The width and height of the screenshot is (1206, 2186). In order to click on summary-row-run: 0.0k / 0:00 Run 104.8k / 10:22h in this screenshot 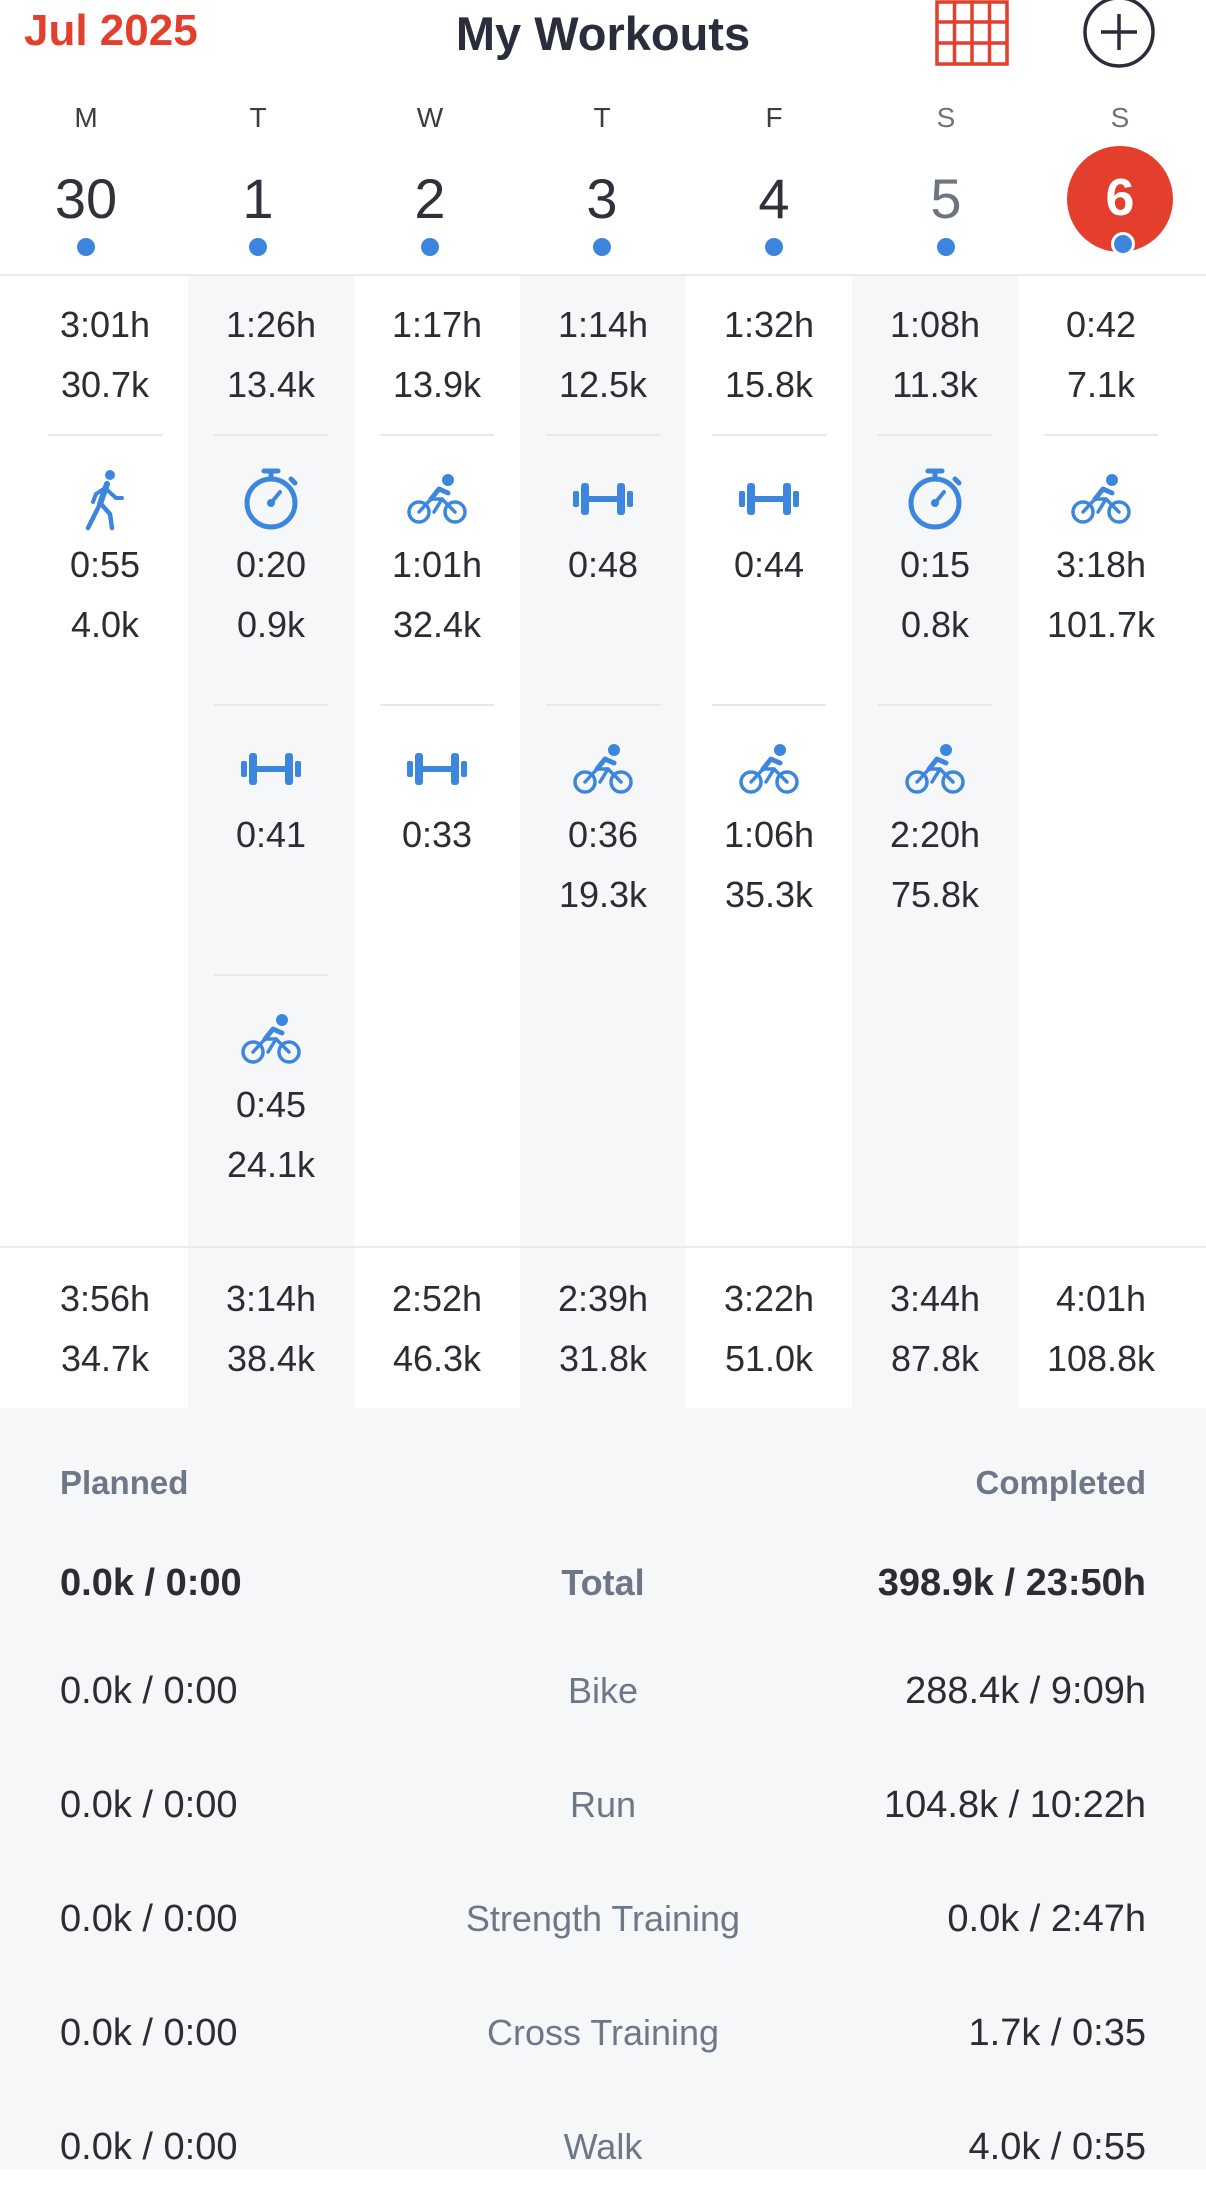, I will do `click(603, 1814)`.